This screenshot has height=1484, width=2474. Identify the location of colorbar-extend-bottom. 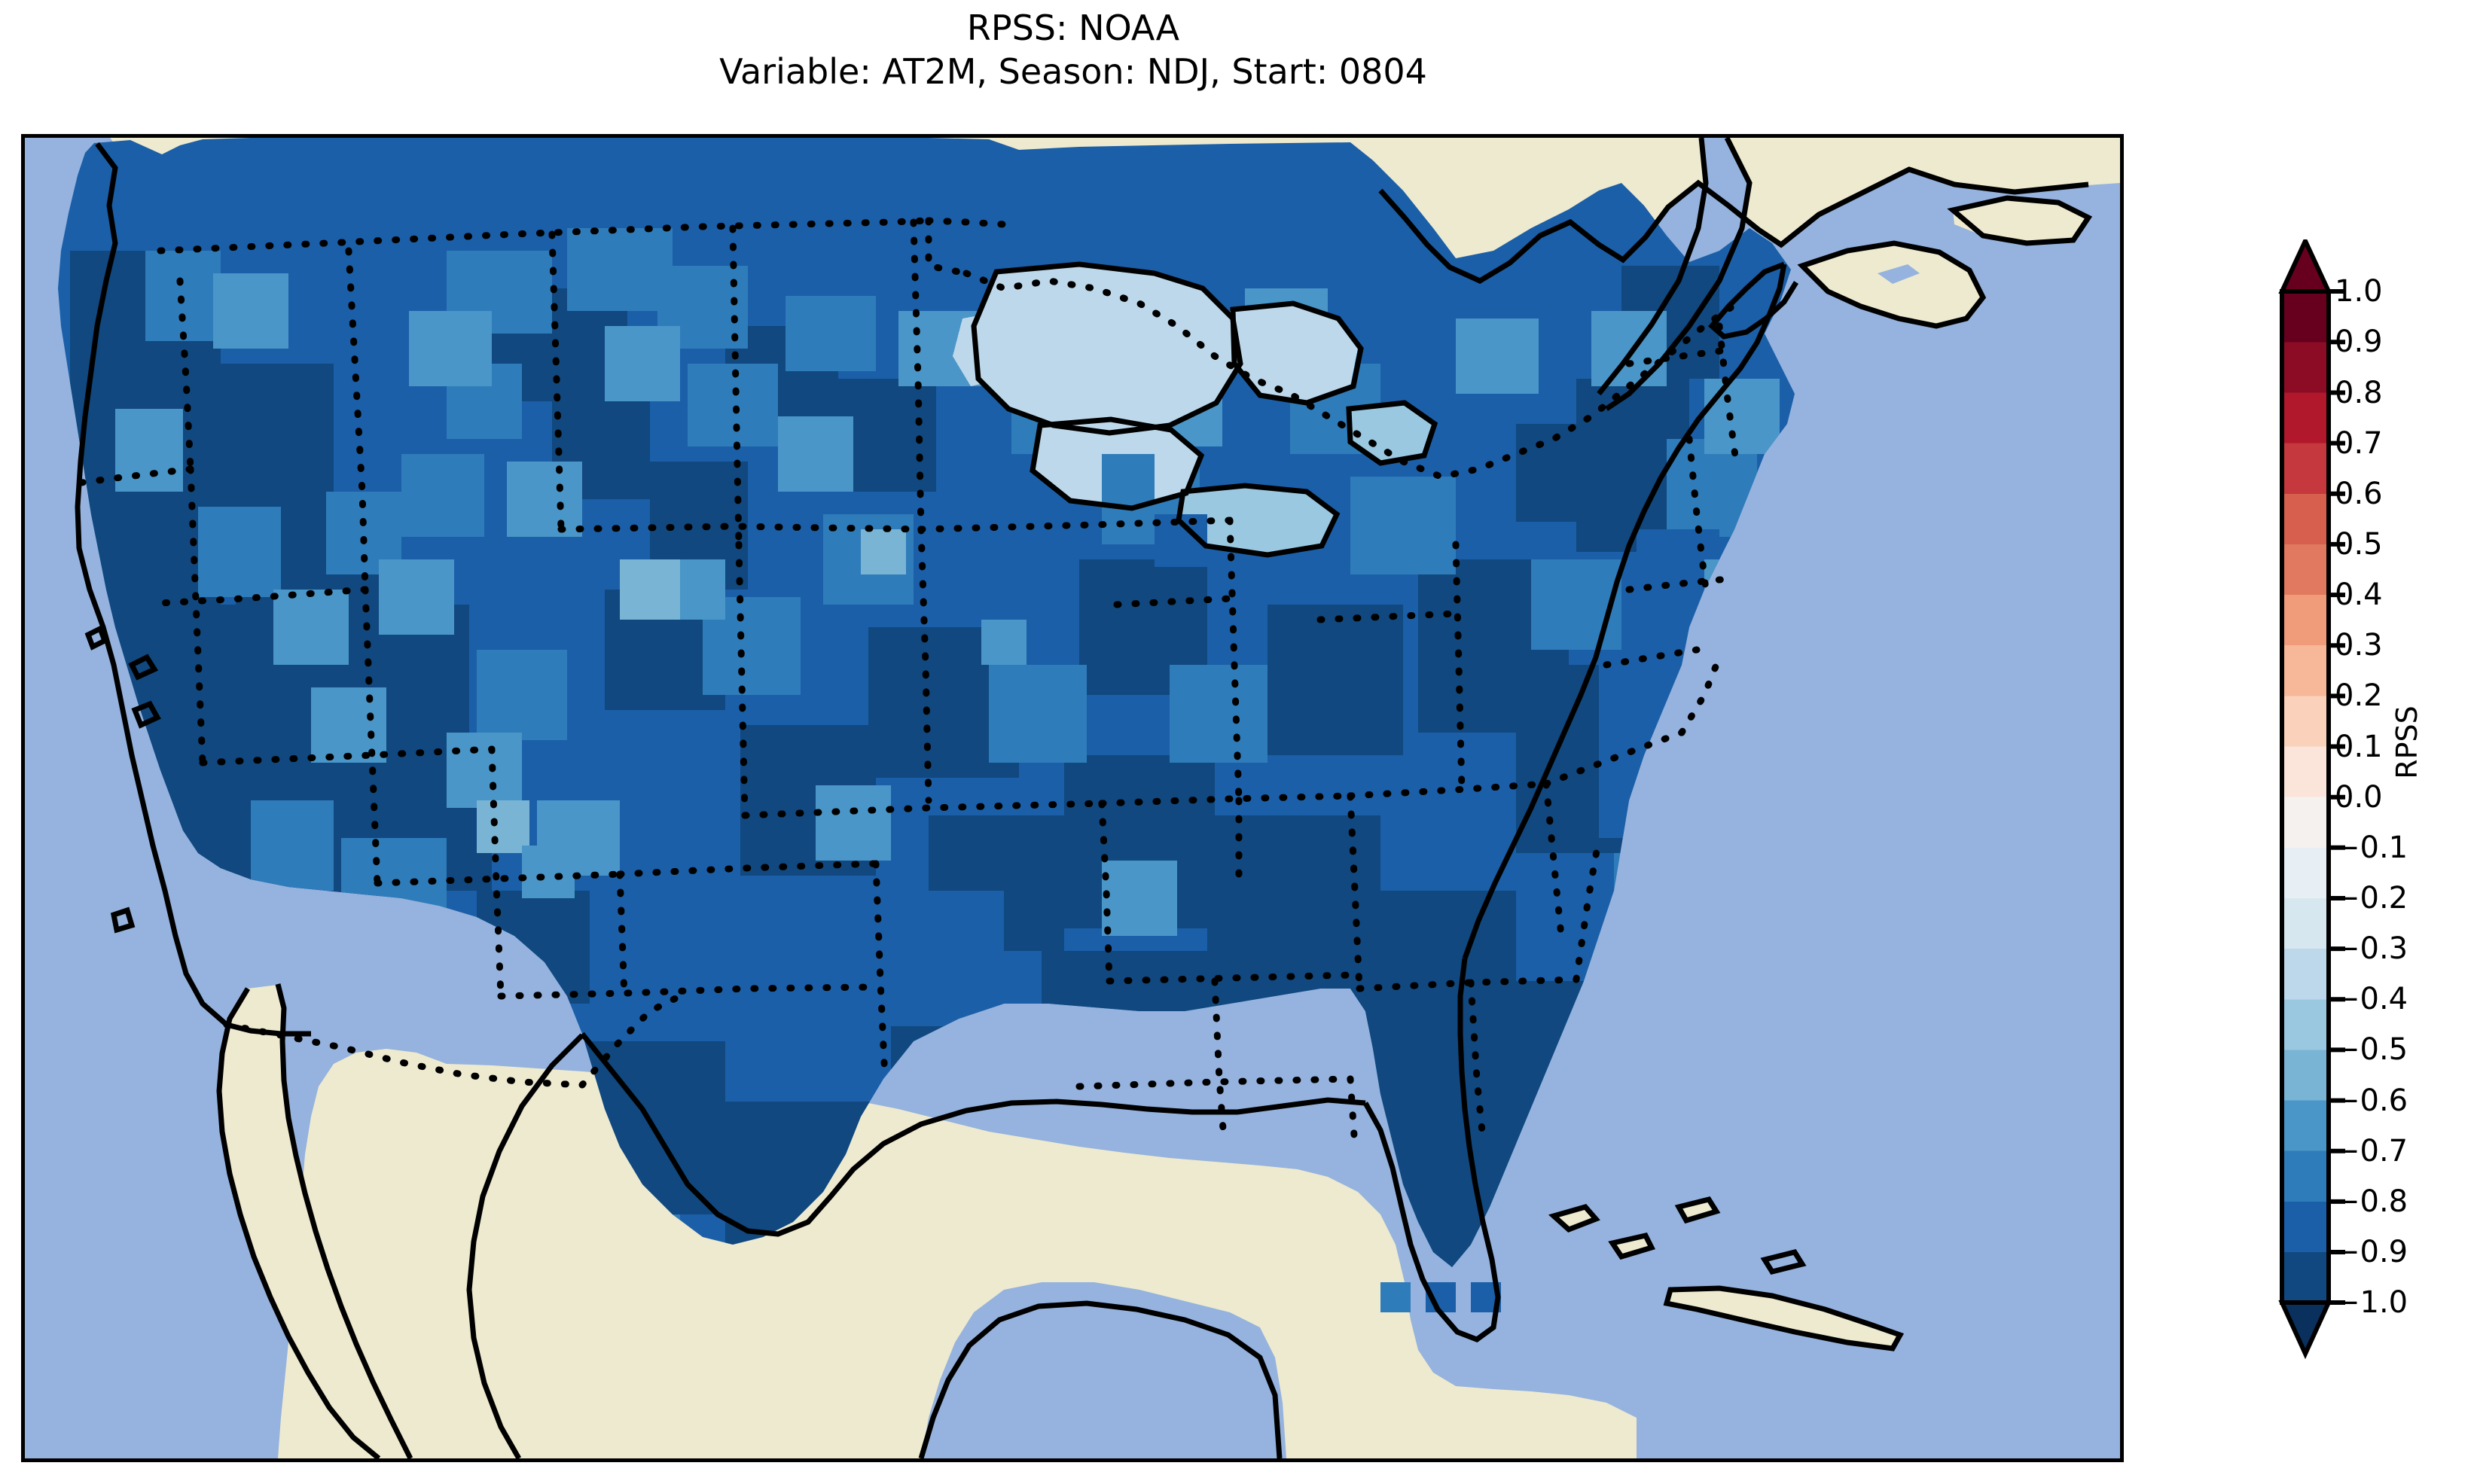
(2305, 1330).